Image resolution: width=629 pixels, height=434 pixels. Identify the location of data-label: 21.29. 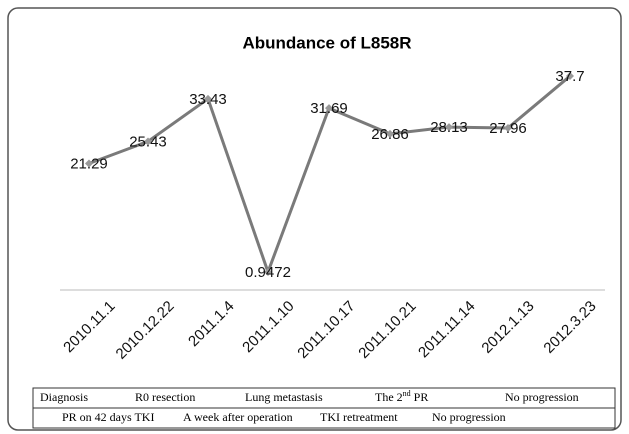
(89, 163).